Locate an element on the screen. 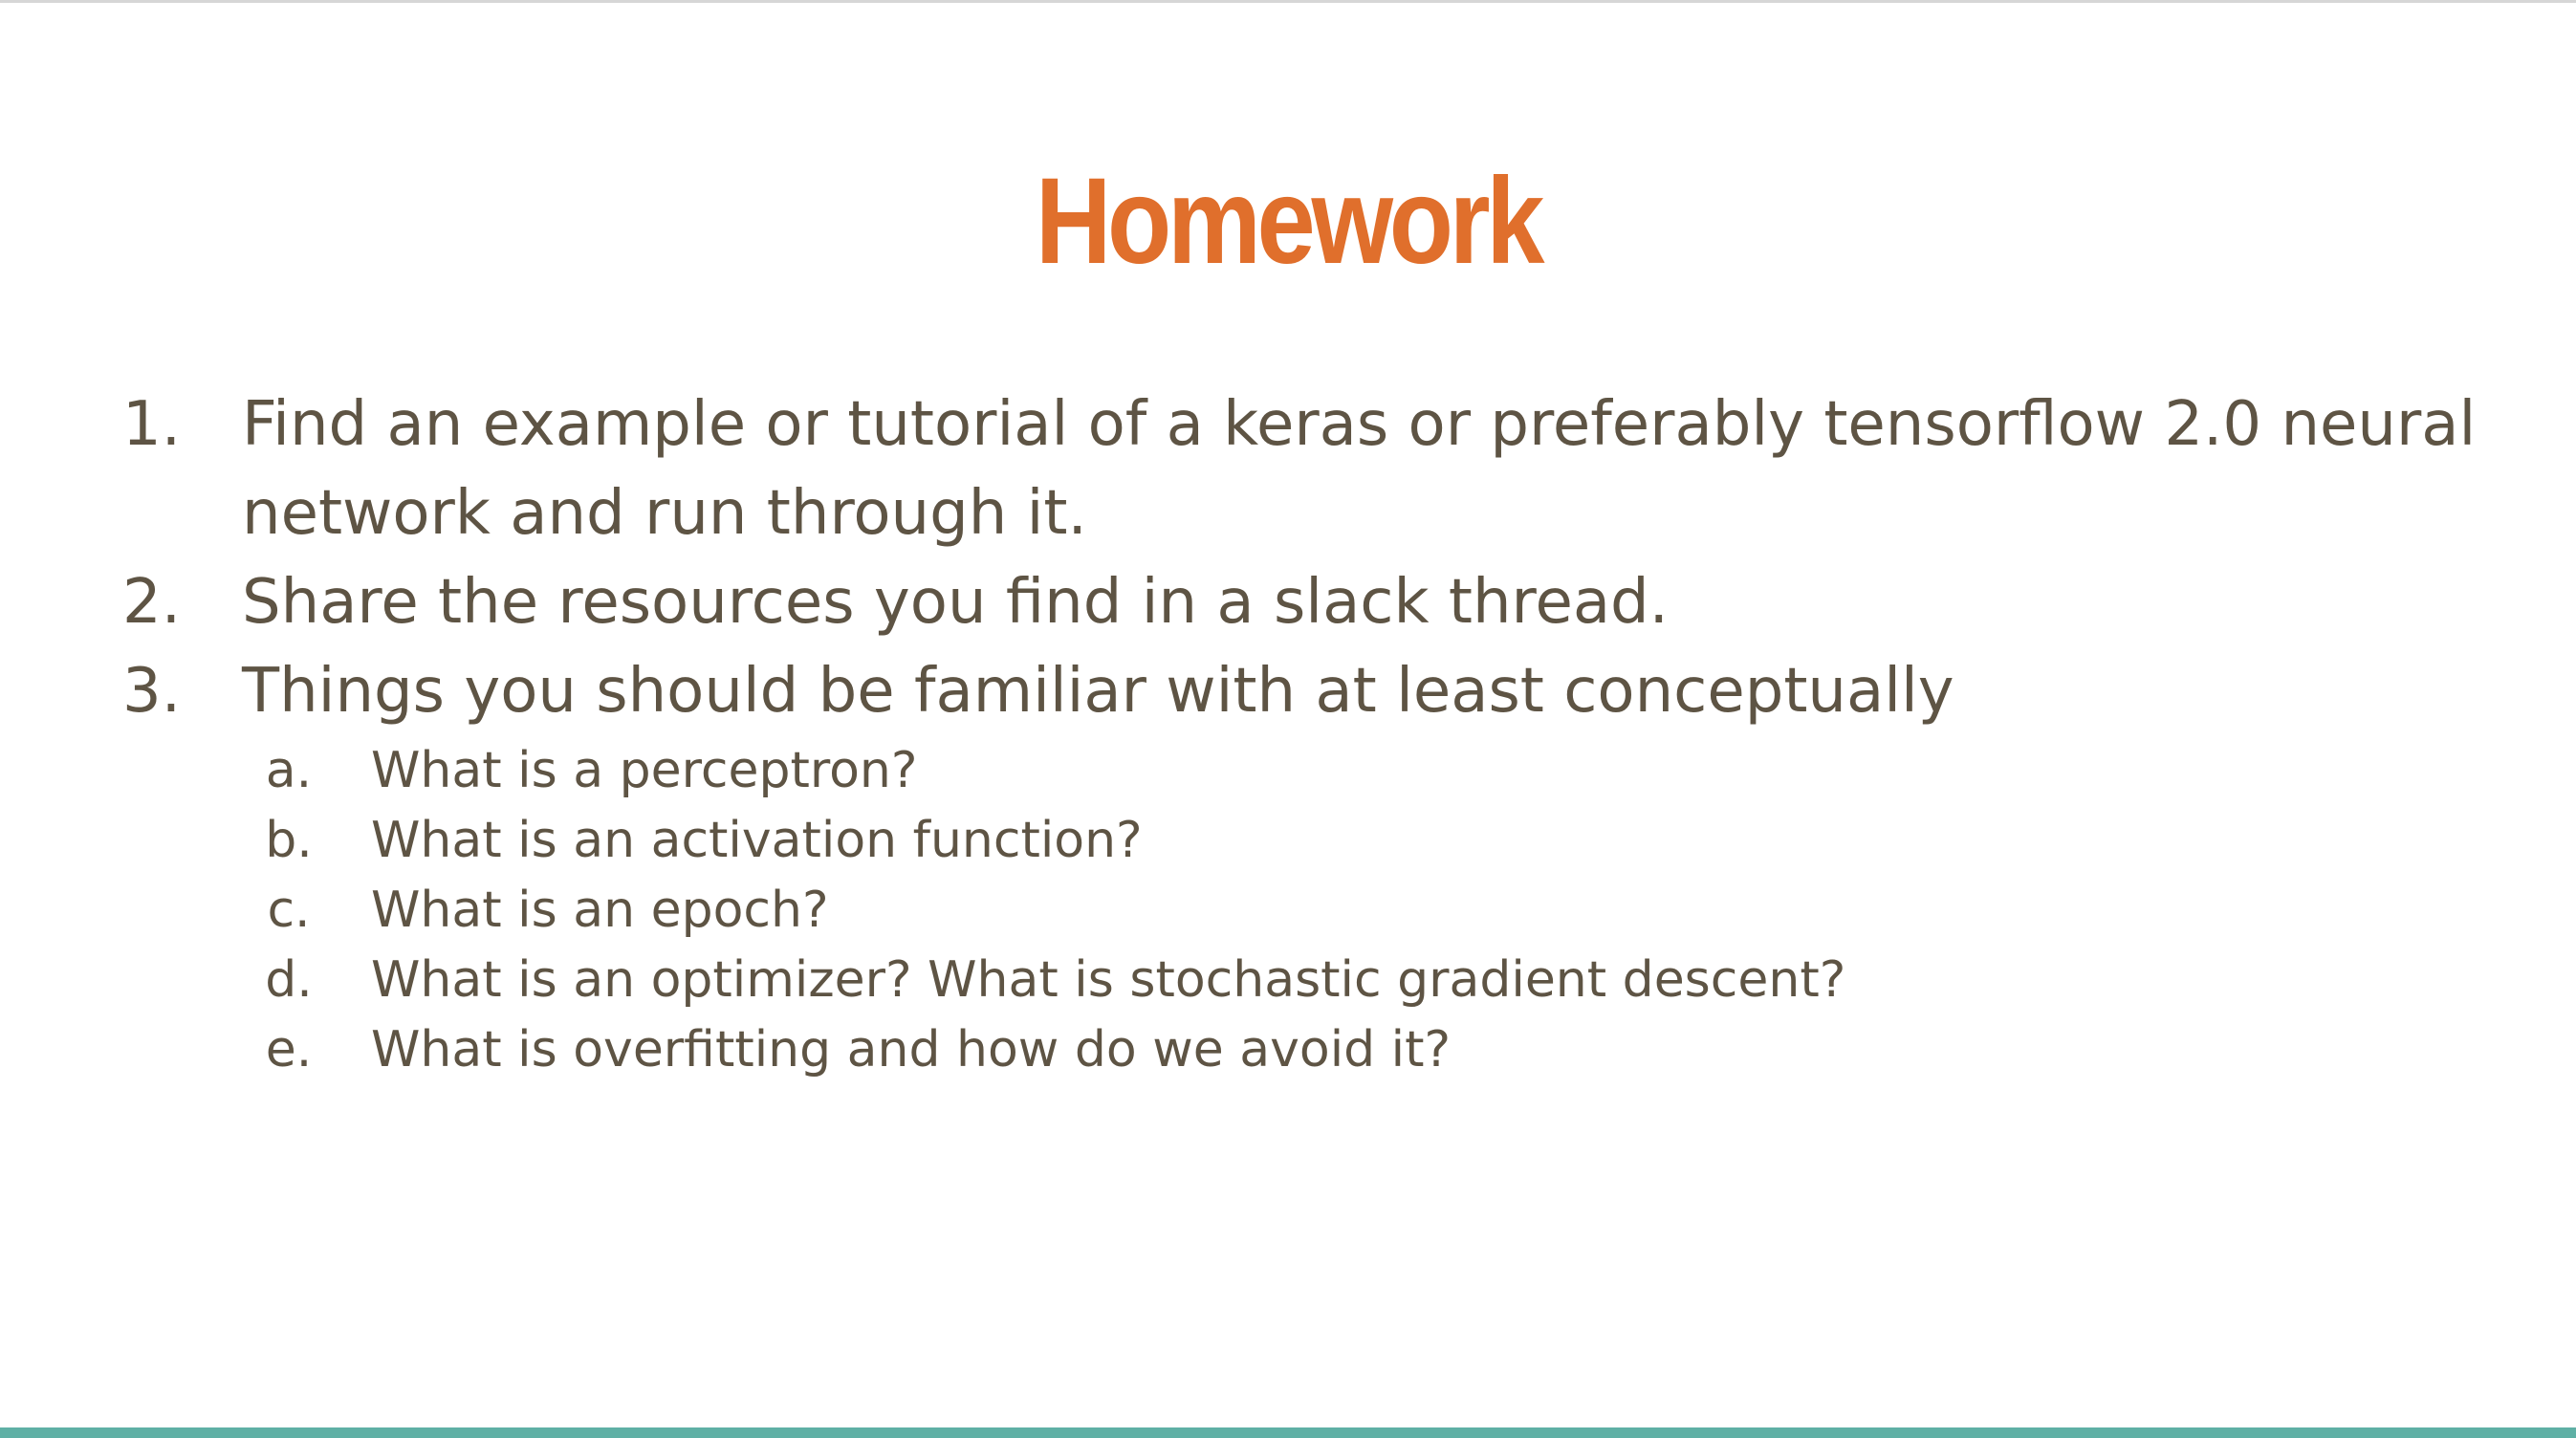 This screenshot has width=2576, height=1438. sub-item-text: What is an epoch? is located at coordinates (600, 910).